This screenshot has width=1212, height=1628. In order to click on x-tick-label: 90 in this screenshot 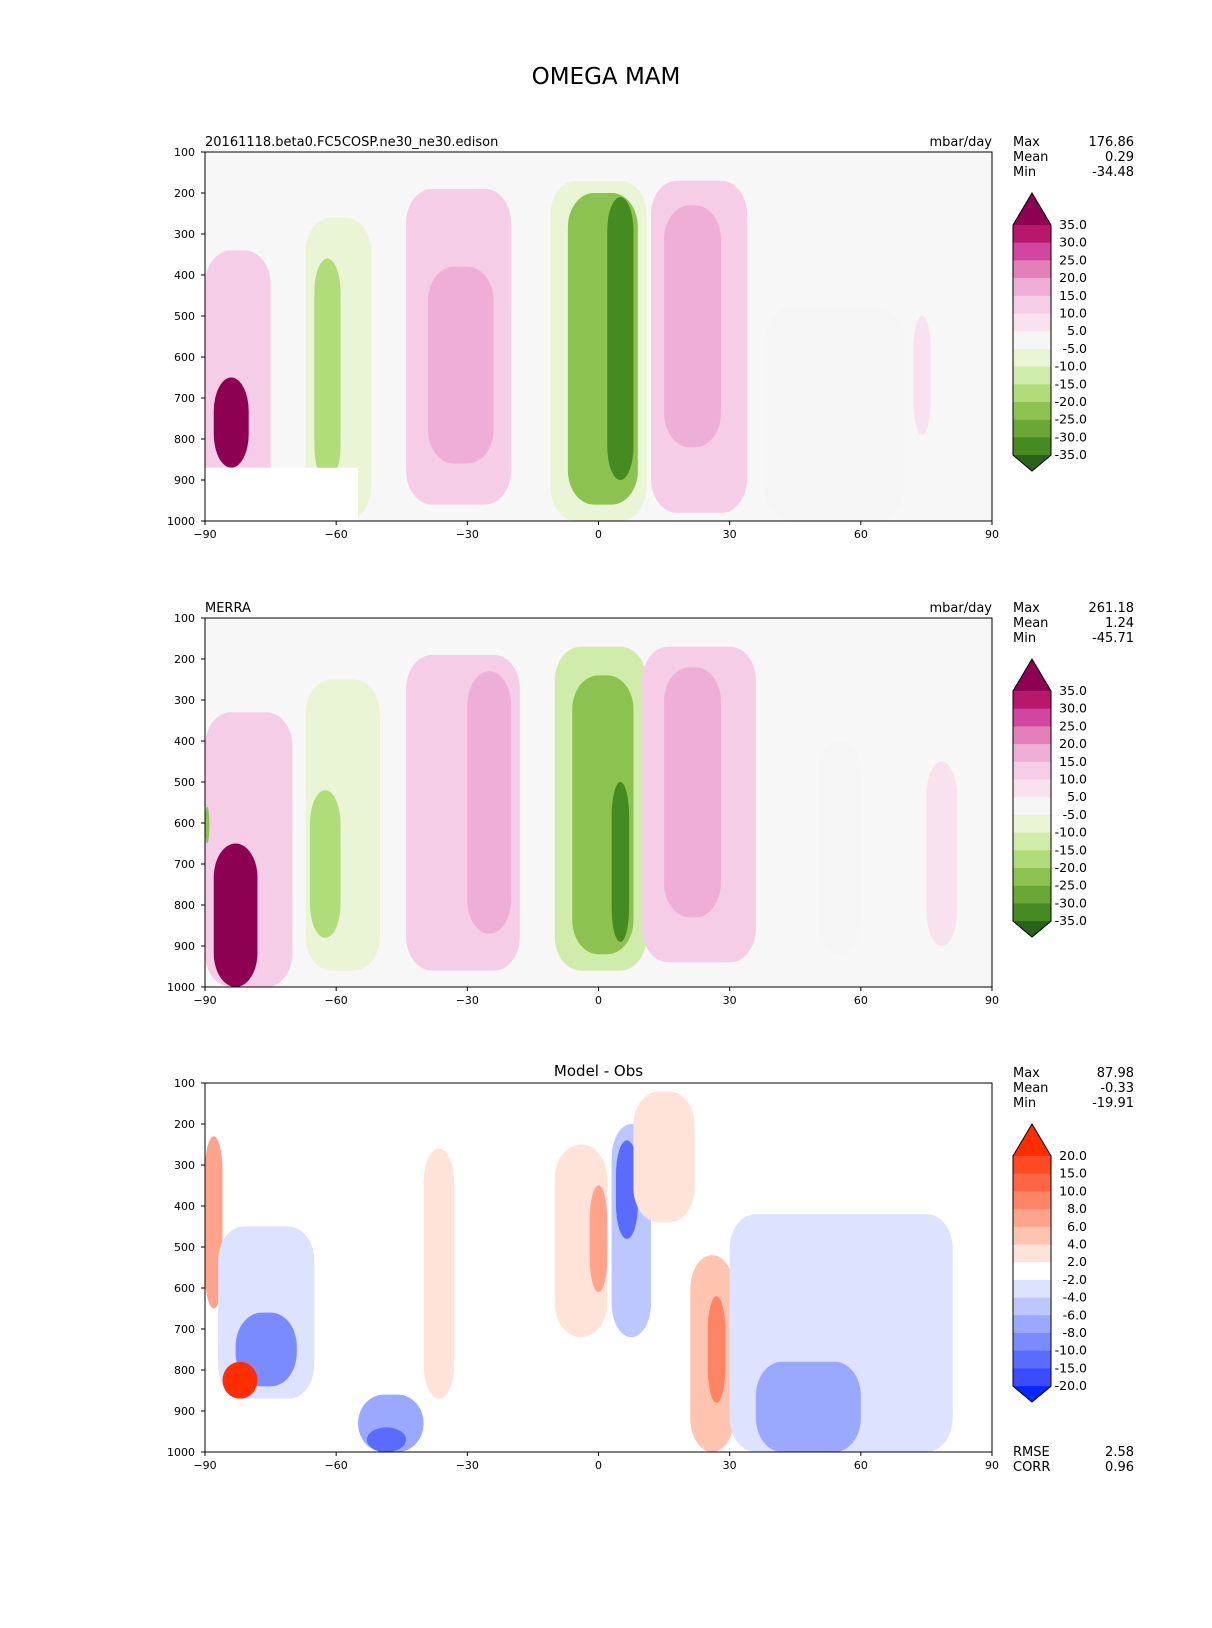, I will do `click(992, 1465)`.